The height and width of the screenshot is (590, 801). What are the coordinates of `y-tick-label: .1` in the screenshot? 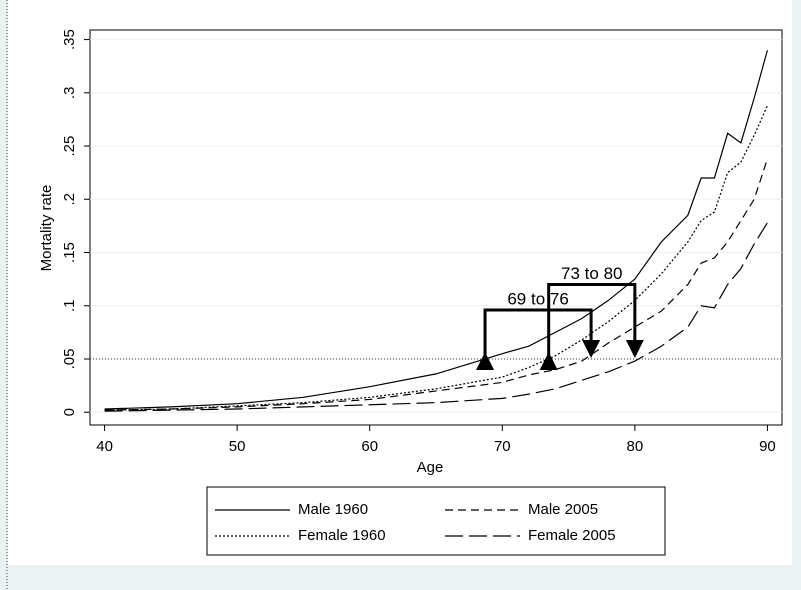 It's located at (69, 305).